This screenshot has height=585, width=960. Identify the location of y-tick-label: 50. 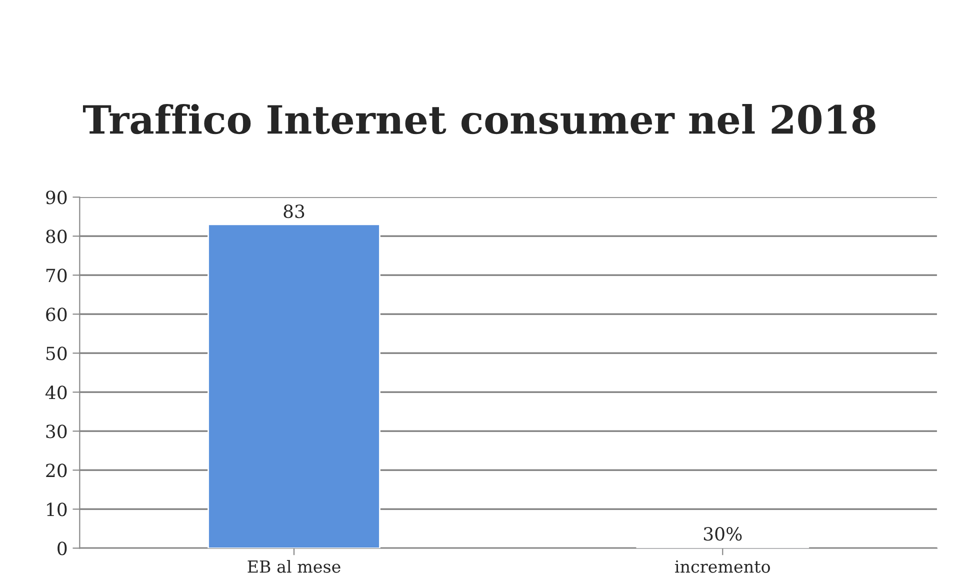
(56, 353).